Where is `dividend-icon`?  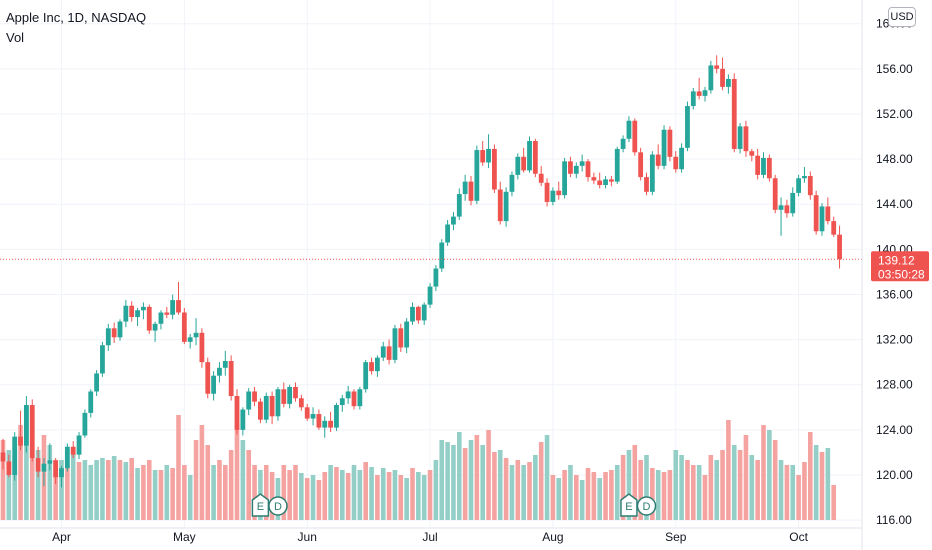
dividend-icon is located at coordinates (646, 506).